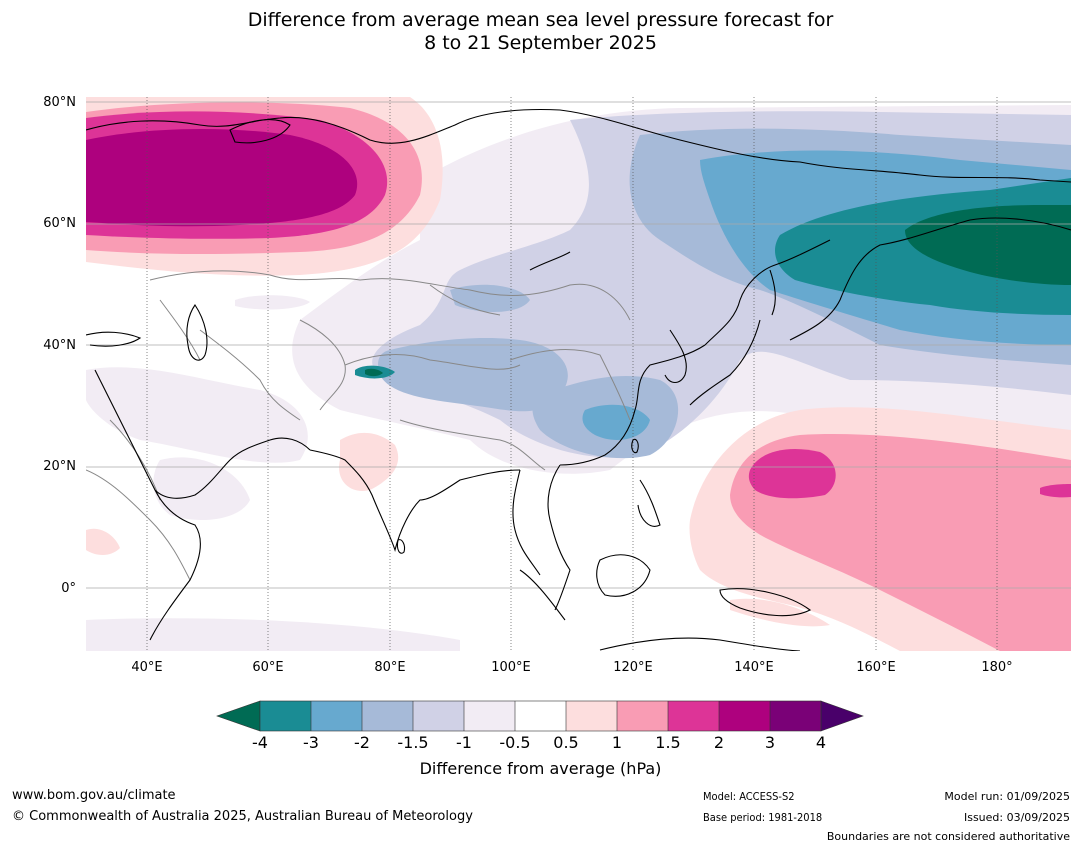 The width and height of the screenshot is (1081, 850). What do you see at coordinates (633, 667) in the screenshot?
I see `lon-label-120e: 120°E` at bounding box center [633, 667].